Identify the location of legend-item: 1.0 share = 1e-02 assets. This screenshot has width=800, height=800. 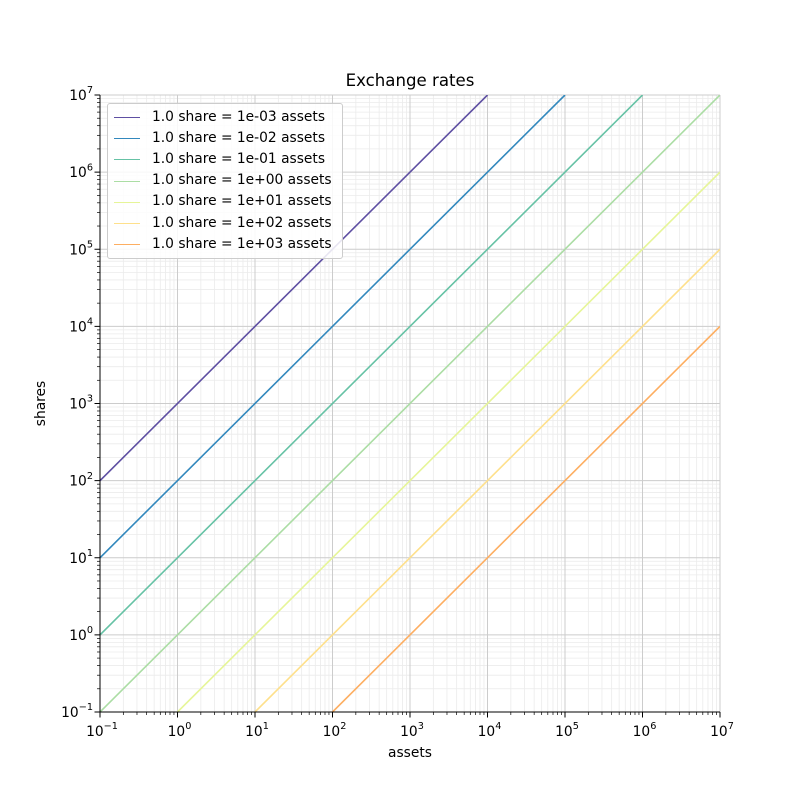
(223, 138).